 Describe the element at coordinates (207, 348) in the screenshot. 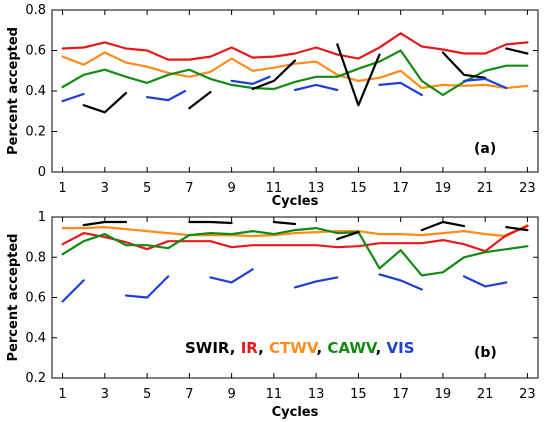

I see `legend-swir: SWIR` at that location.